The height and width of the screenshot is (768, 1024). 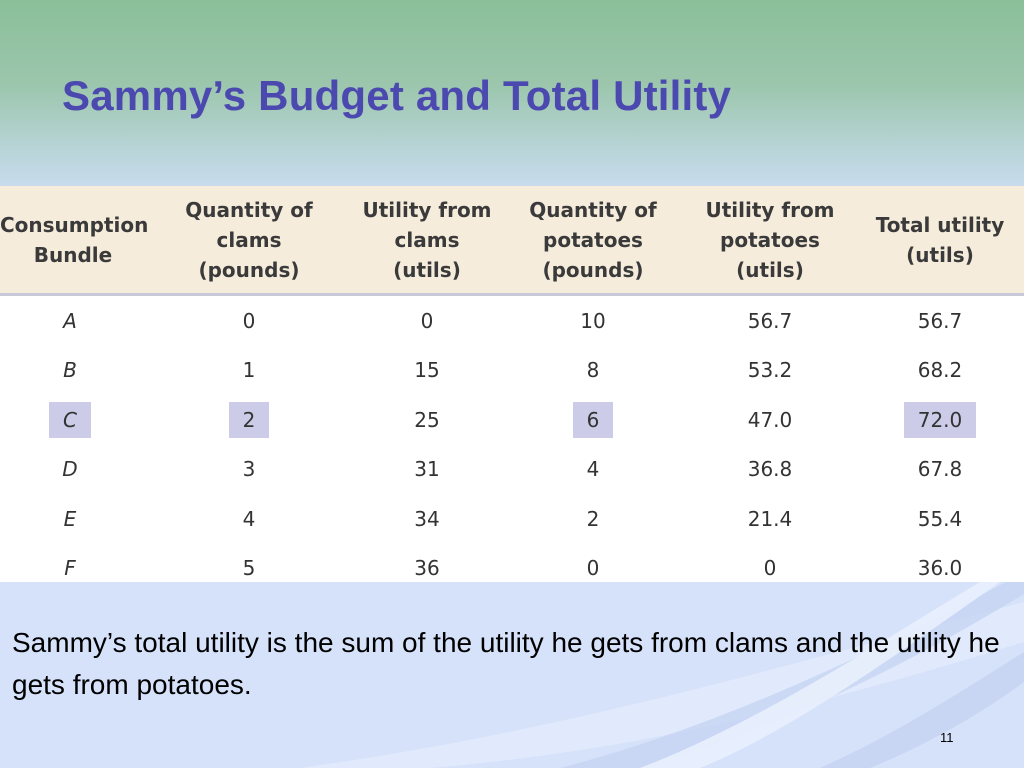 I want to click on cell-qty-clams: 3, so click(x=249, y=469).